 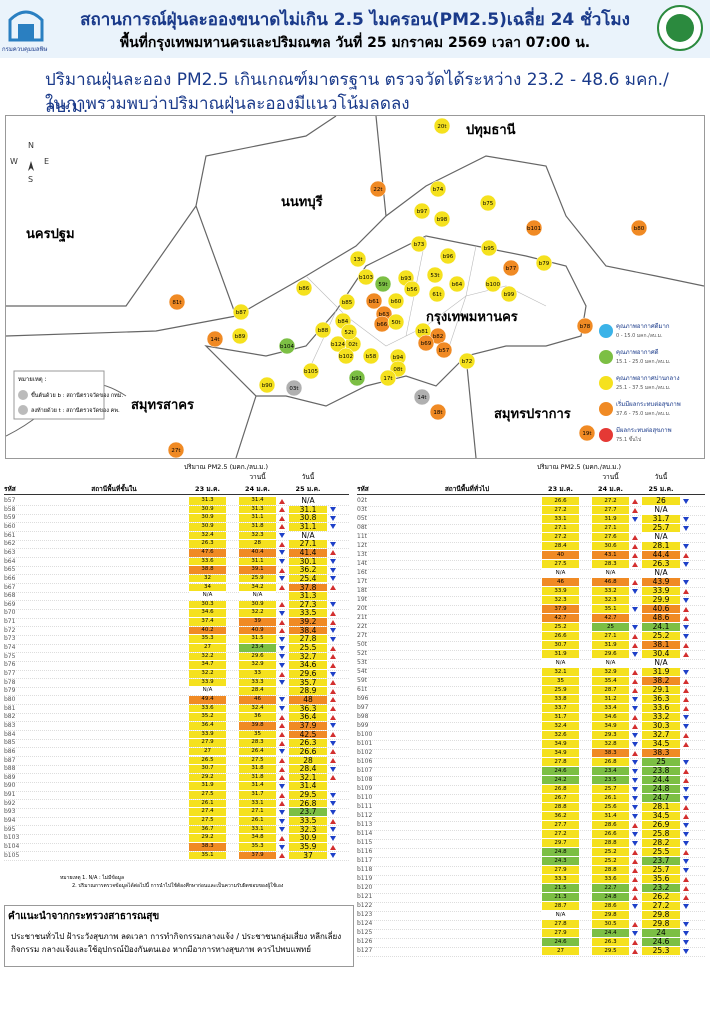 What do you see at coordinates (362, 590) in the screenshot?
I see `station-code: 18t` at bounding box center [362, 590].